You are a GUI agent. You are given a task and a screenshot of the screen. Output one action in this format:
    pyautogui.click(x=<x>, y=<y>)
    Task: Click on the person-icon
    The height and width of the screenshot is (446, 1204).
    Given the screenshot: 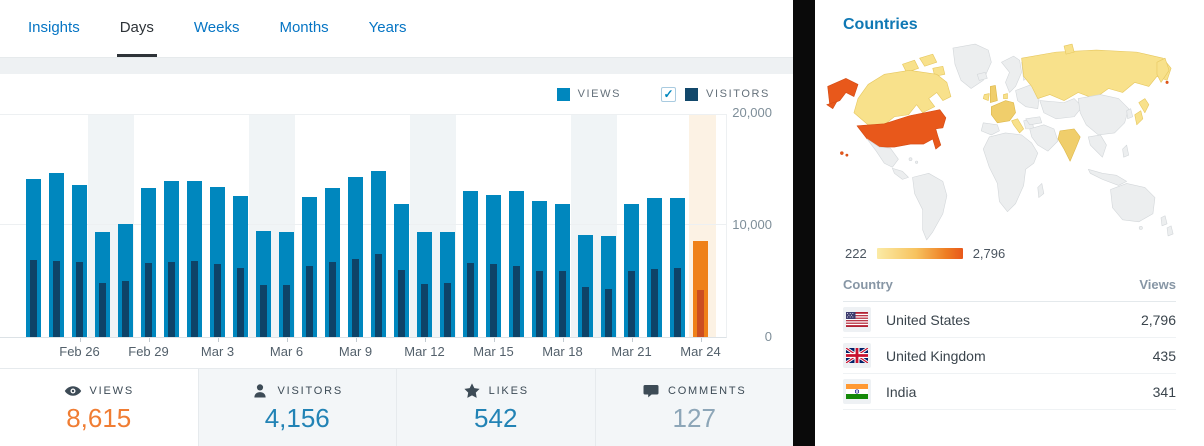 What is the action you would take?
    pyautogui.click(x=260, y=390)
    